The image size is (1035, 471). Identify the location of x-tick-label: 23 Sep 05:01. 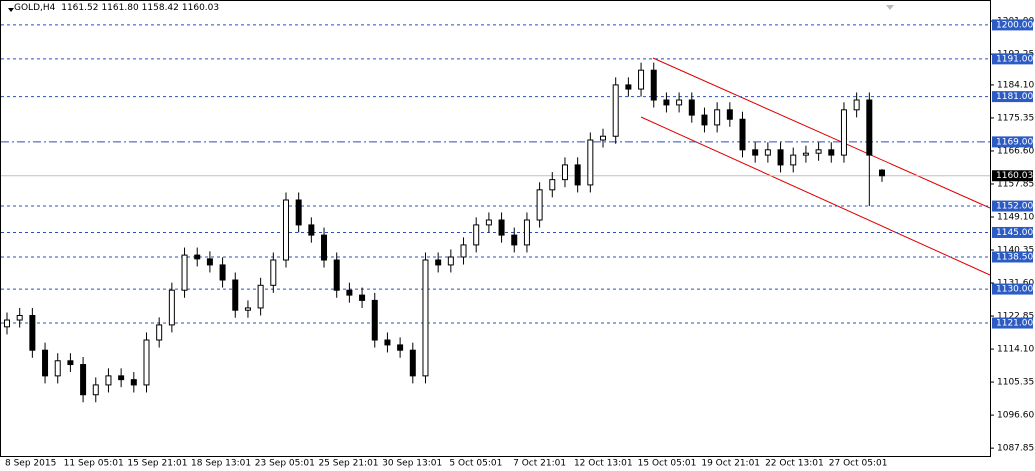
(285, 464).